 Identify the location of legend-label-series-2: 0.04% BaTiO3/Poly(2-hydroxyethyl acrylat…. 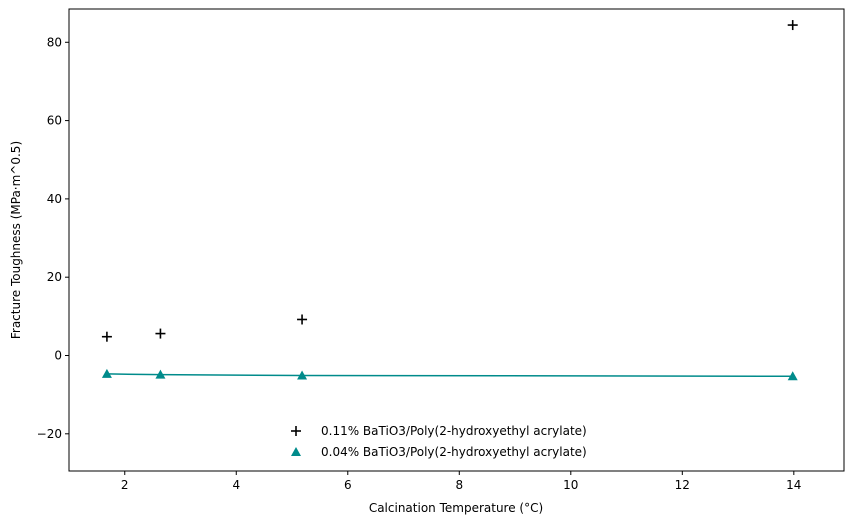
(454, 452).